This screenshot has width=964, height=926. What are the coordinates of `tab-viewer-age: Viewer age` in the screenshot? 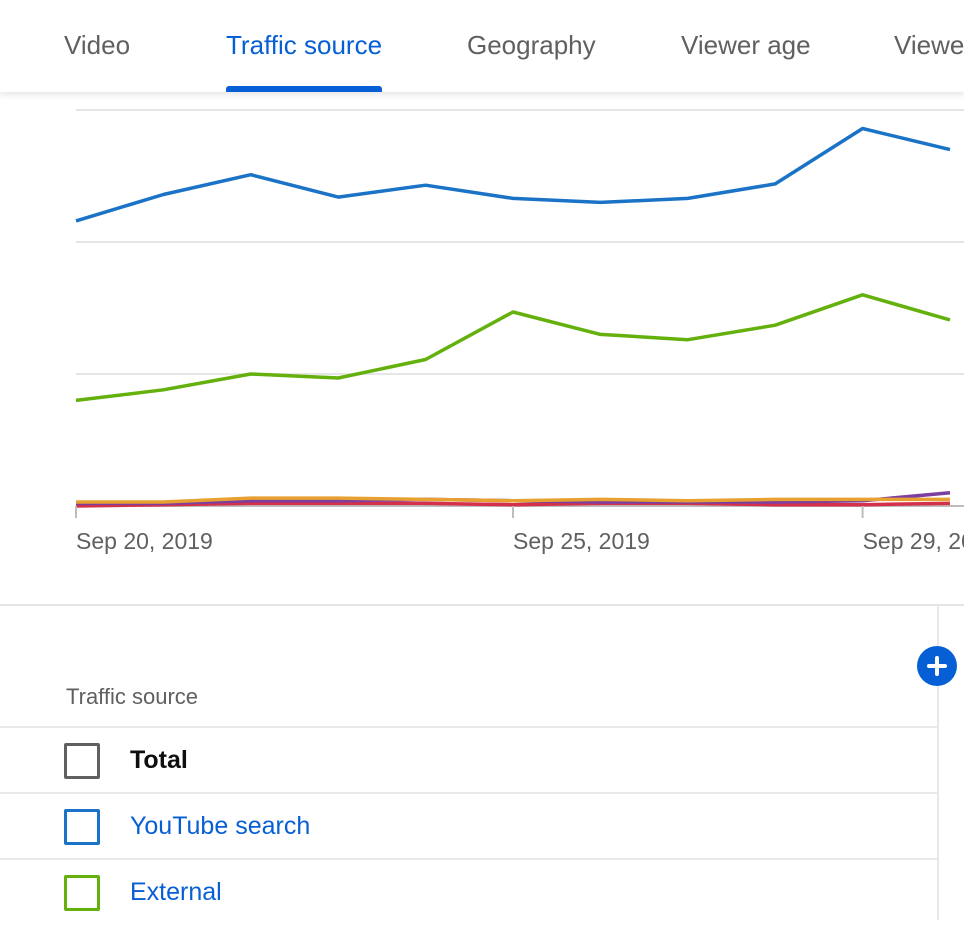 It's located at (746, 46).